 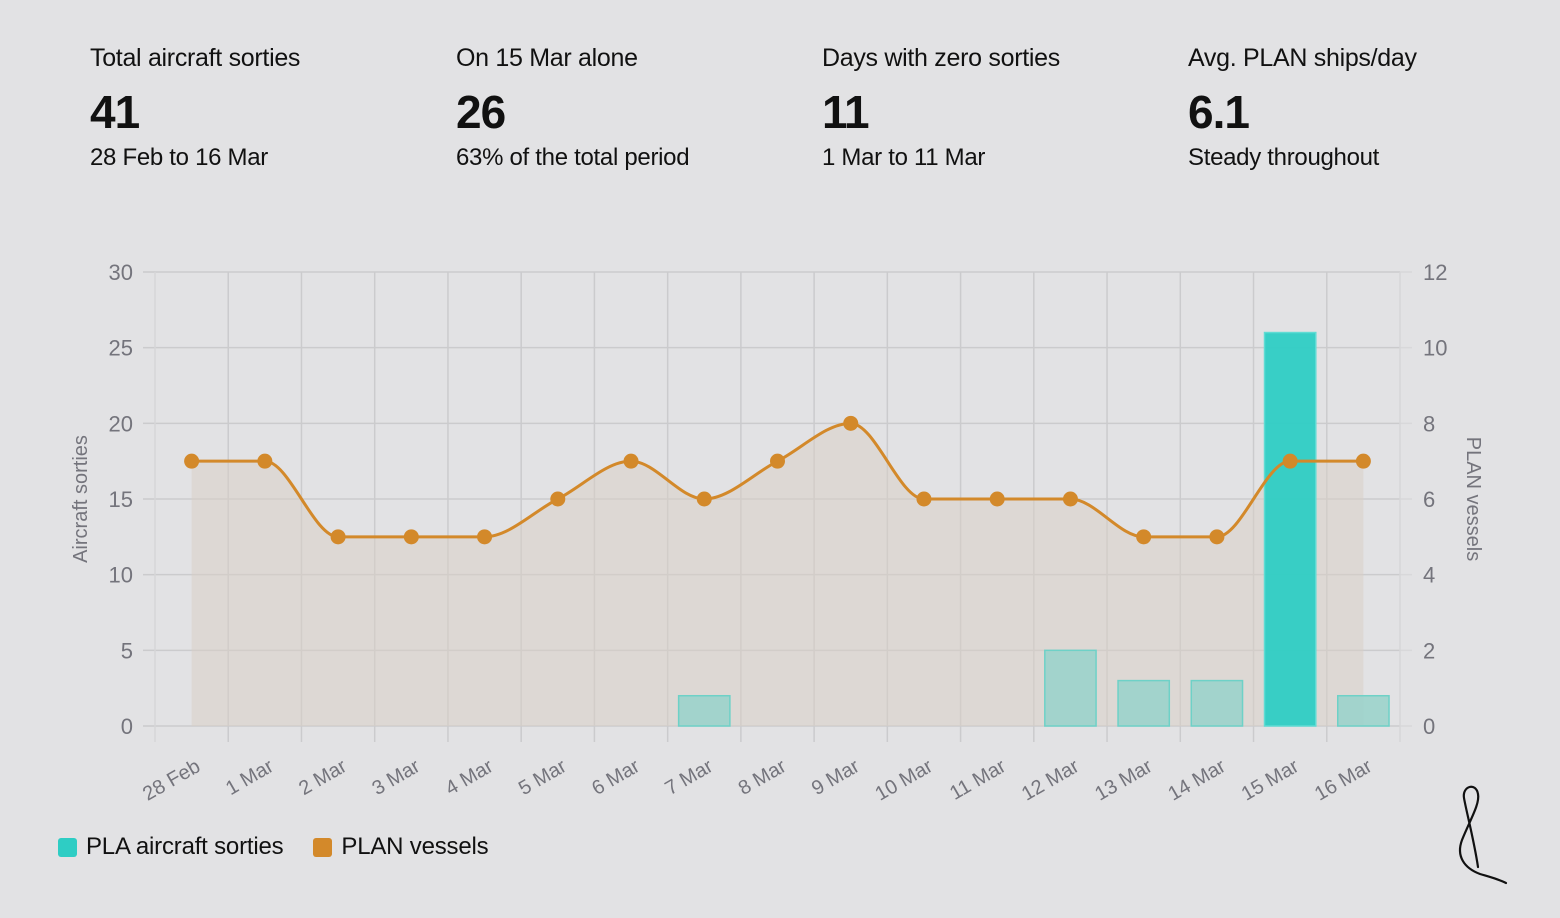 I want to click on y-tick-label-right: 4, so click(x=1429, y=575).